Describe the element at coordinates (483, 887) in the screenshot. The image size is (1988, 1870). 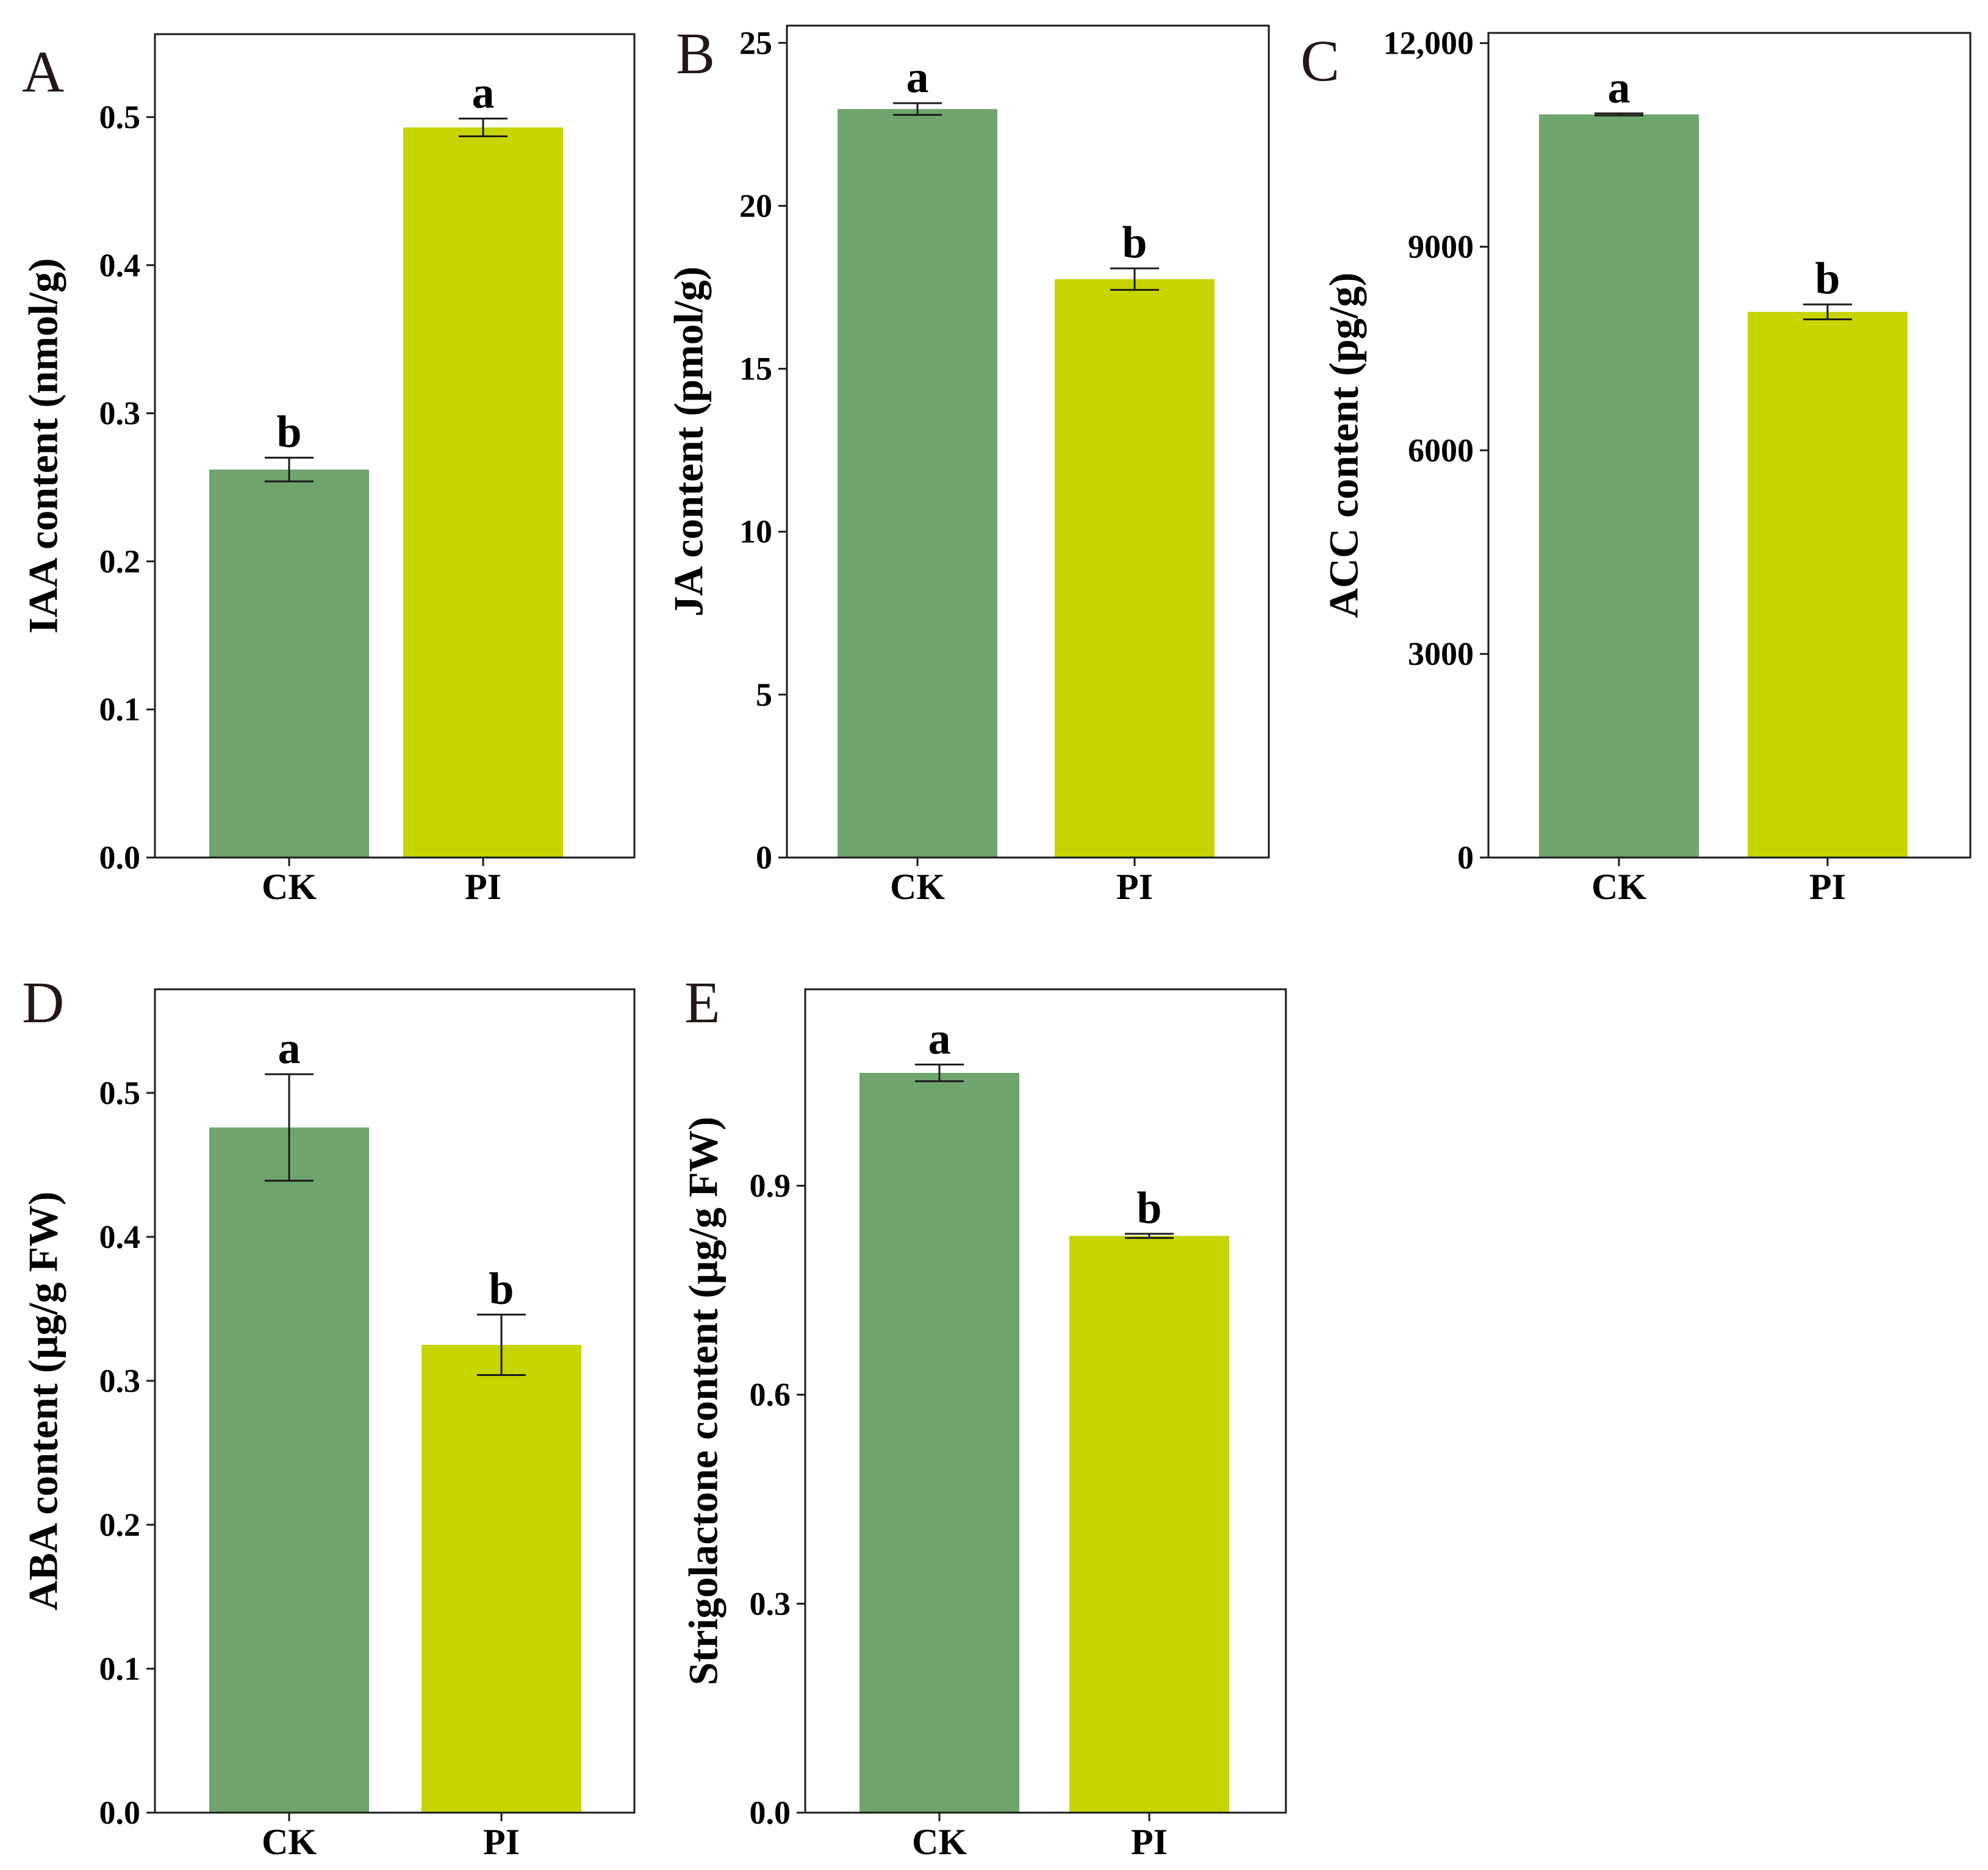
I see `x-tick-label-a-pi: PI` at that location.